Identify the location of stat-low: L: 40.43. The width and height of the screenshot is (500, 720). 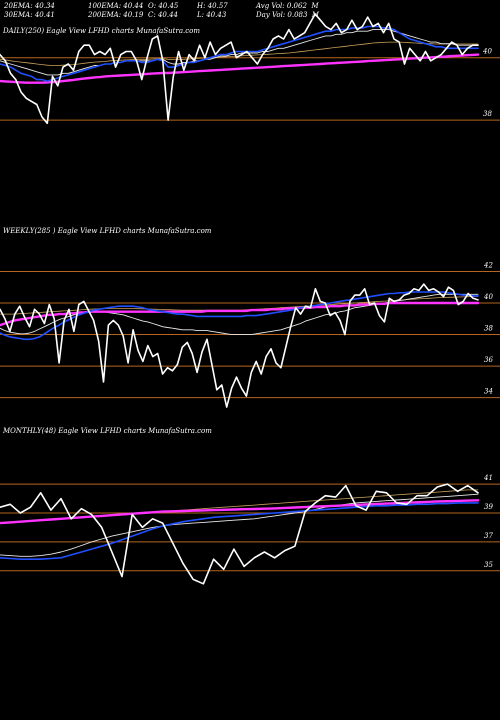
(212, 15).